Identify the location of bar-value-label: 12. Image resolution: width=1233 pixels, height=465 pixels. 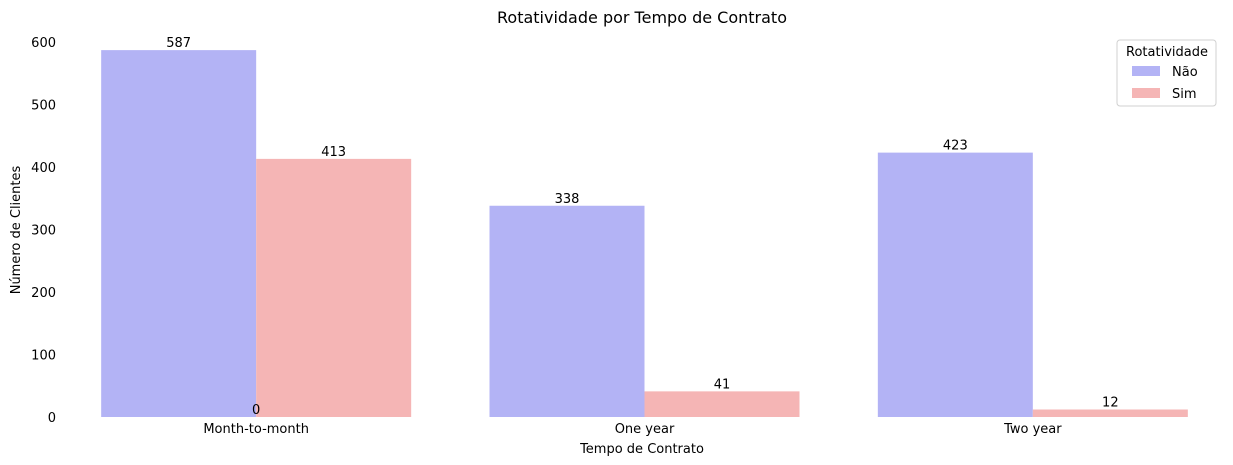
(1110, 403).